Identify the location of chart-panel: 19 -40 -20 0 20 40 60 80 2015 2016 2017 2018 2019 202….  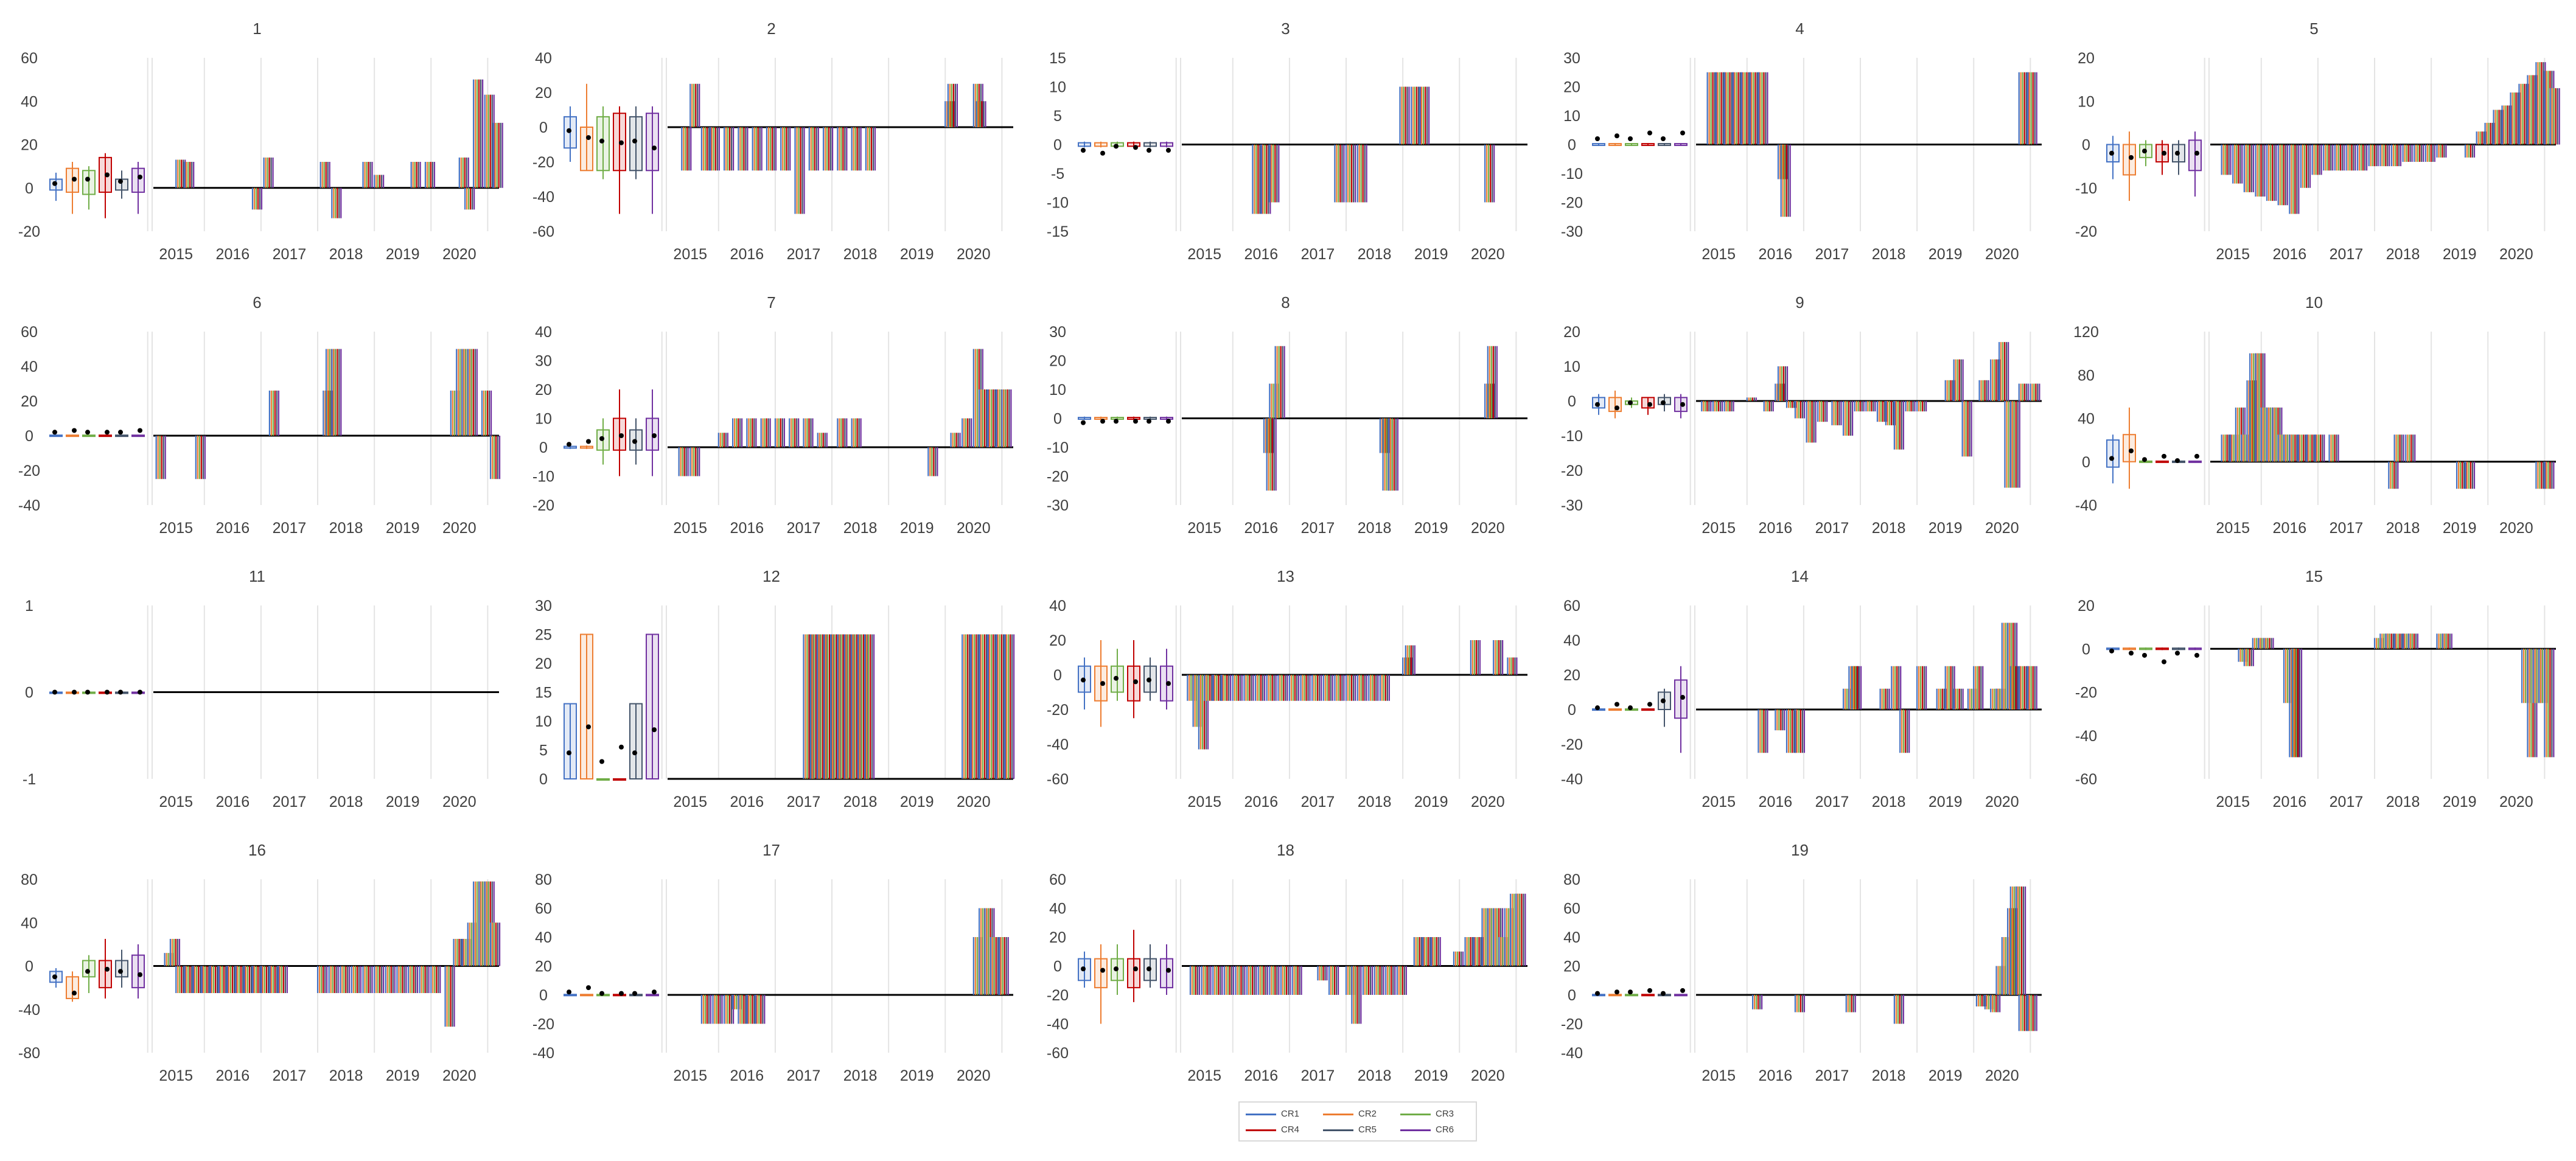
(1801, 963).